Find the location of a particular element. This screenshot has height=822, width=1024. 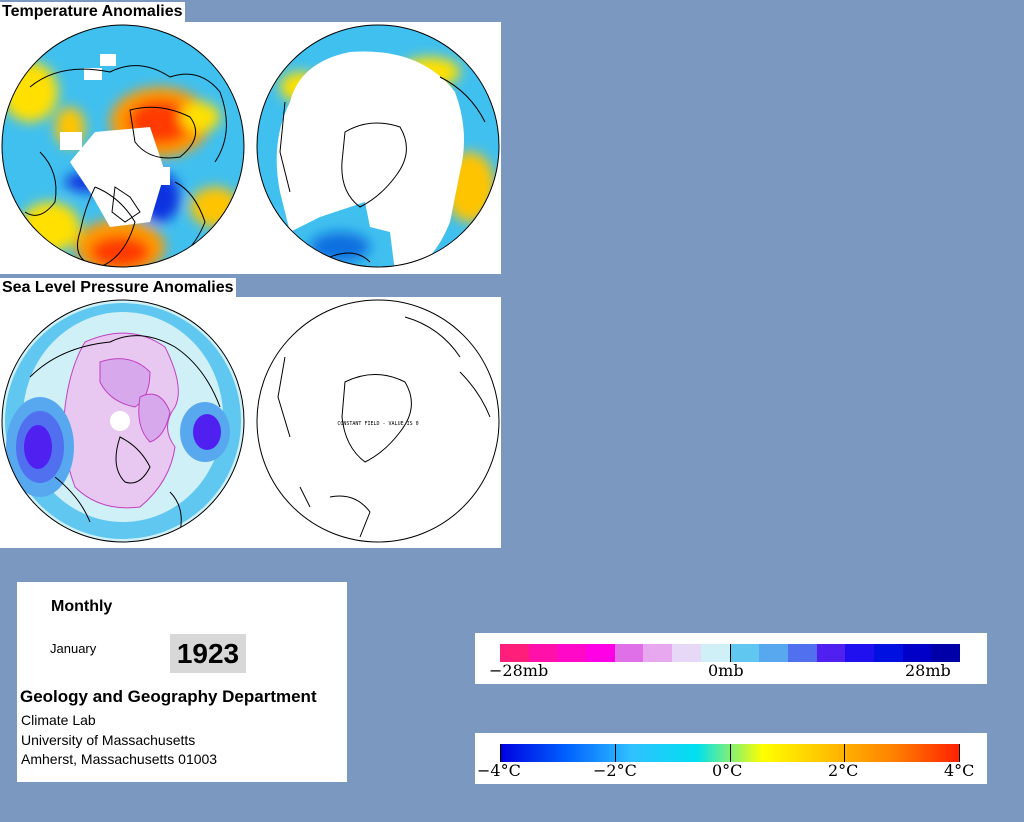

temperature-label-minus4: −4°C is located at coordinates (499, 770).